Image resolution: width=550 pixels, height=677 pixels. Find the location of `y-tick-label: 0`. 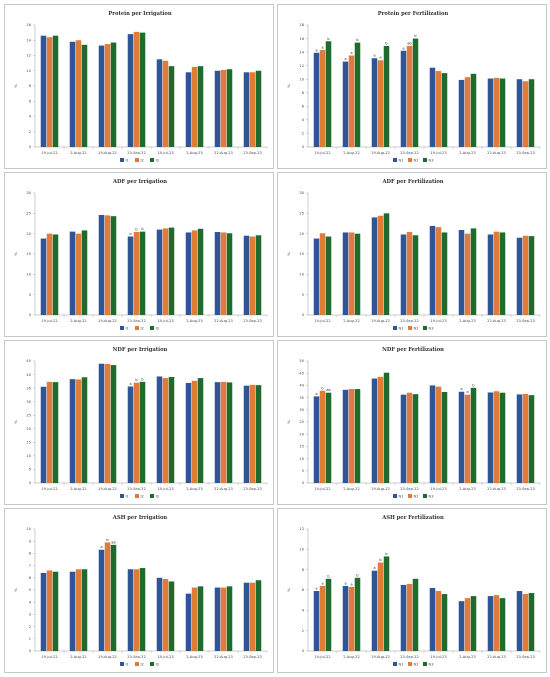

y-tick-label: 0 is located at coordinates (30, 651).